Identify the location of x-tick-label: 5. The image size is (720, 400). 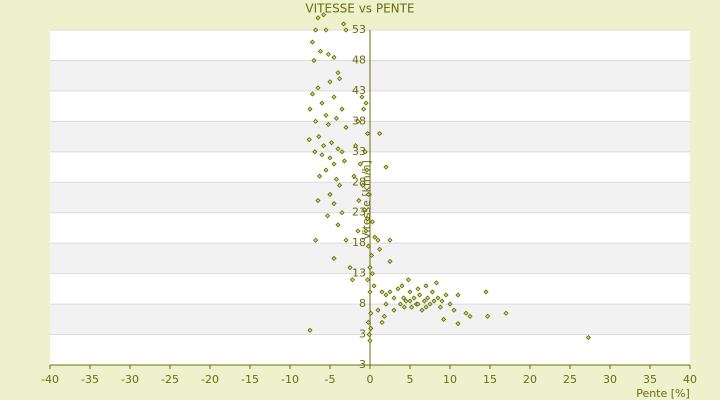
(410, 379).